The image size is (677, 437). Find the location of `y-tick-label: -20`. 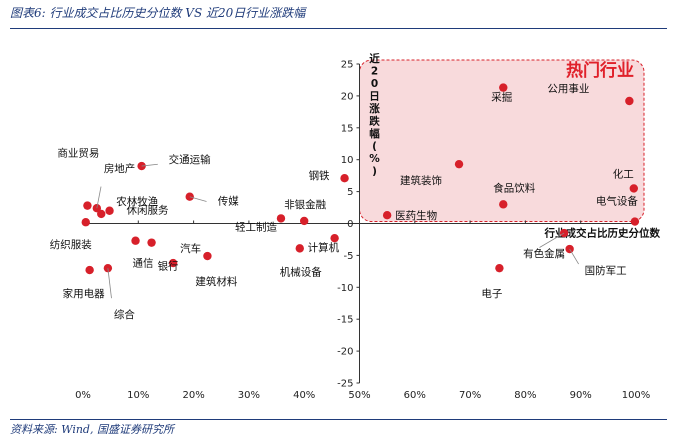

y-tick-label: -20 is located at coordinates (345, 352).